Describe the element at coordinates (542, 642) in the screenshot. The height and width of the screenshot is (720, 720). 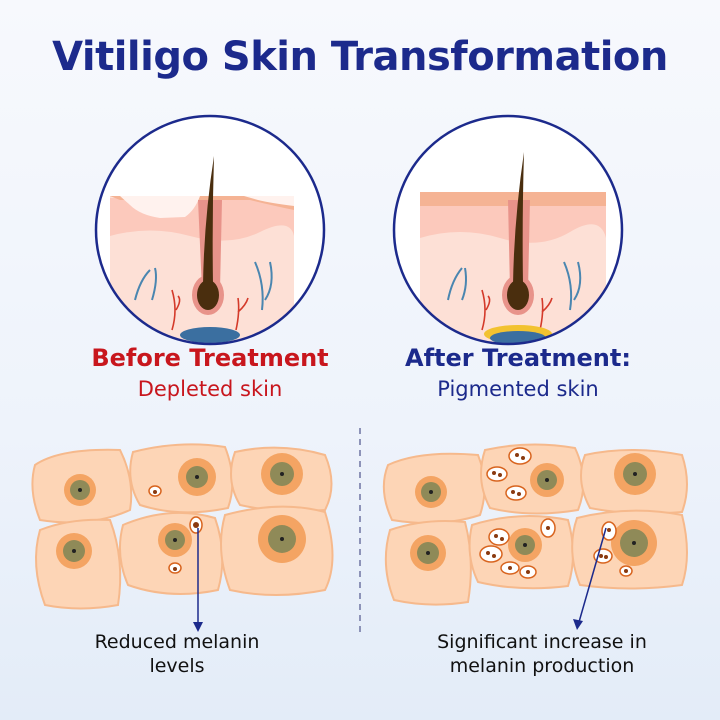
I see `after-caption-line1: Significant increase in` at that location.